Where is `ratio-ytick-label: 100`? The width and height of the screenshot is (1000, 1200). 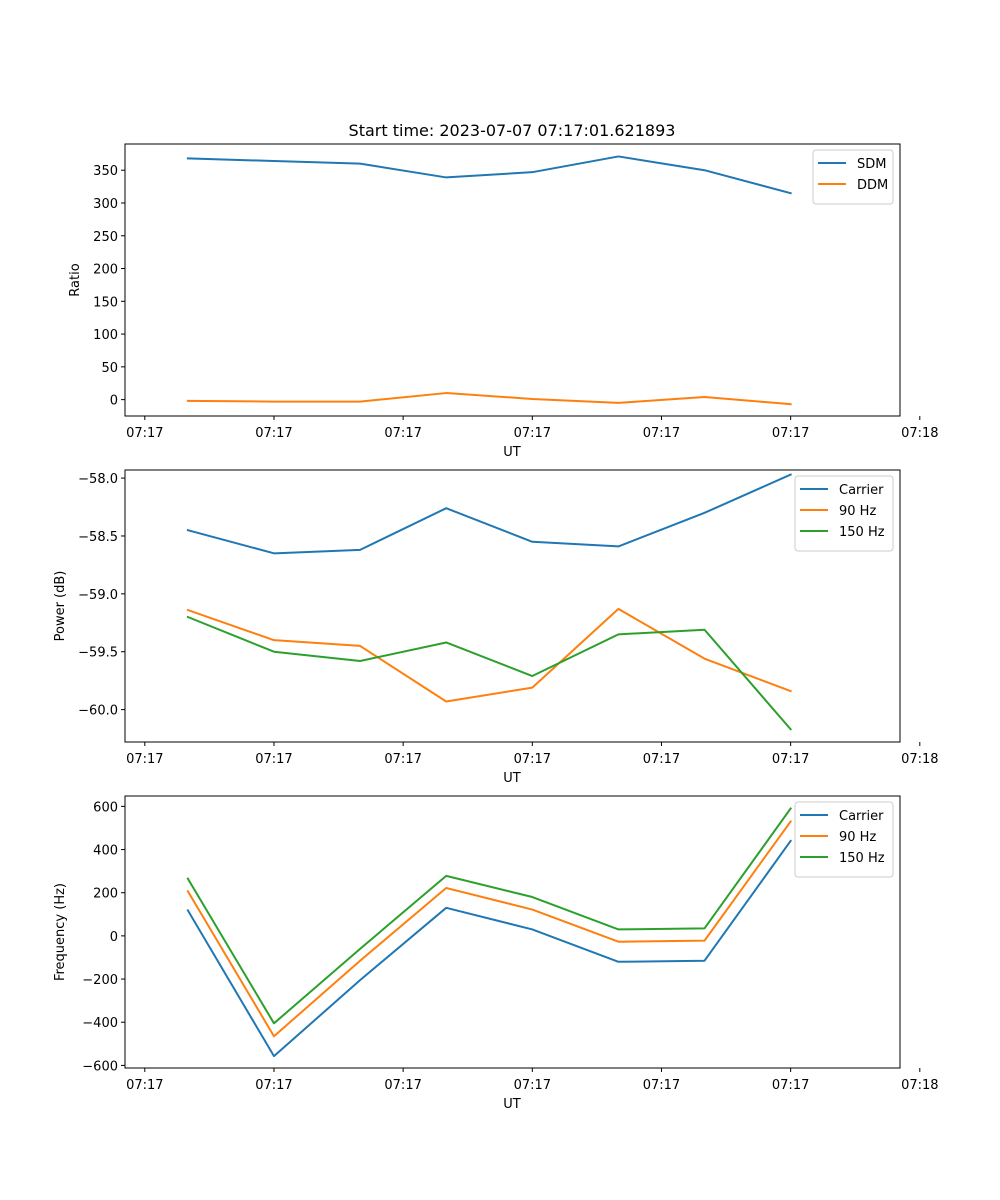 ratio-ytick-label: 100 is located at coordinates (105, 335).